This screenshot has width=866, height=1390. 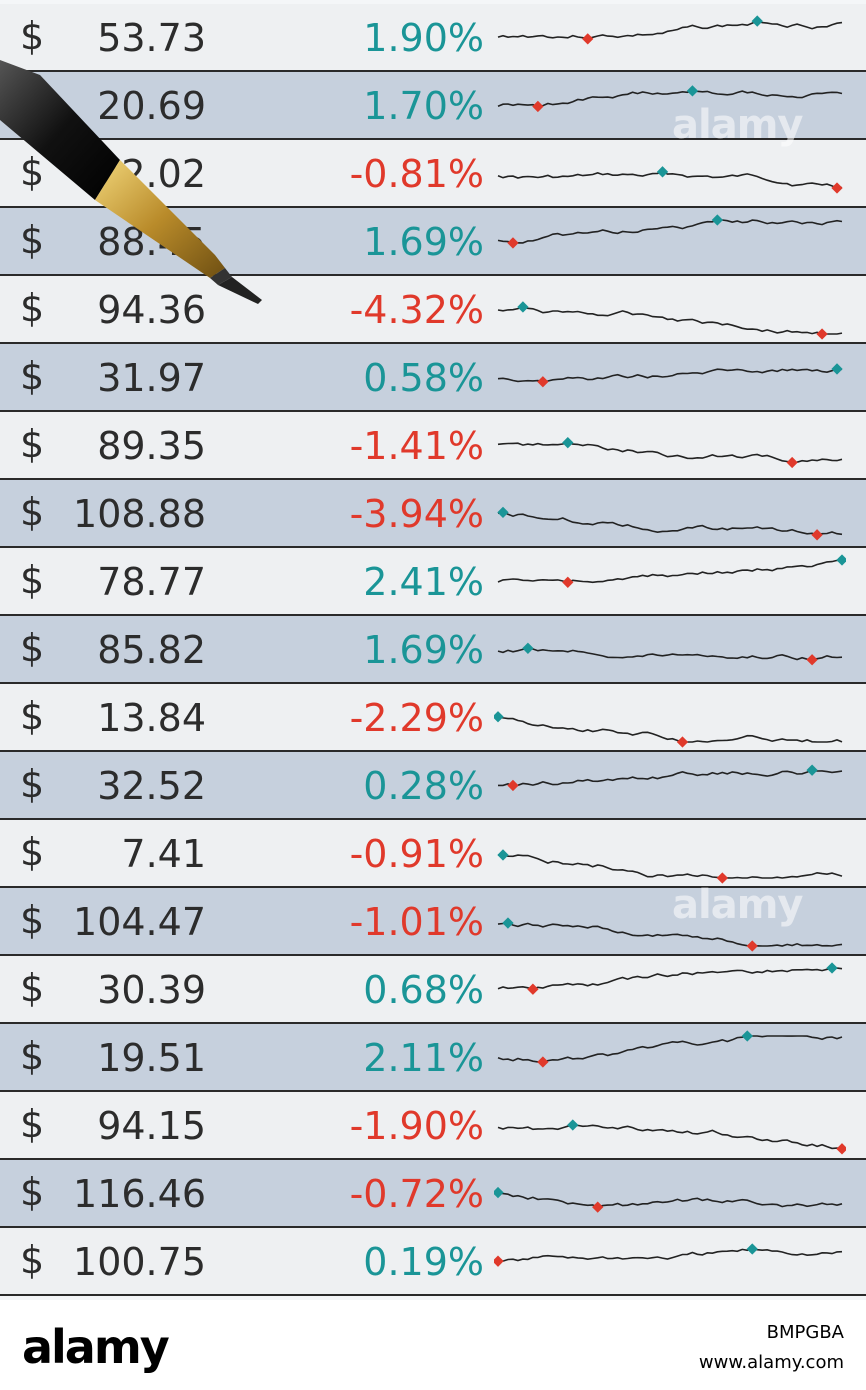 I want to click on table-row: $116.46 -0.72%, so click(x=433, y=1194).